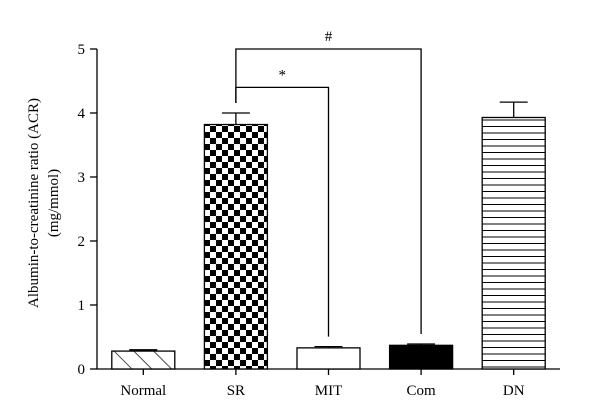 Image resolution: width=600 pixels, height=419 pixels. What do you see at coordinates (82, 50) in the screenshot?
I see `y-tick-label: 5` at bounding box center [82, 50].